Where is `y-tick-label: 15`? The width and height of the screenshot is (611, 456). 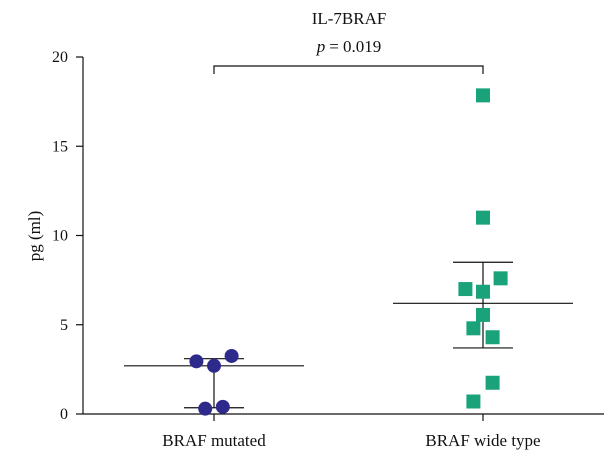
y-tick-label: 15 is located at coordinates (60, 146).